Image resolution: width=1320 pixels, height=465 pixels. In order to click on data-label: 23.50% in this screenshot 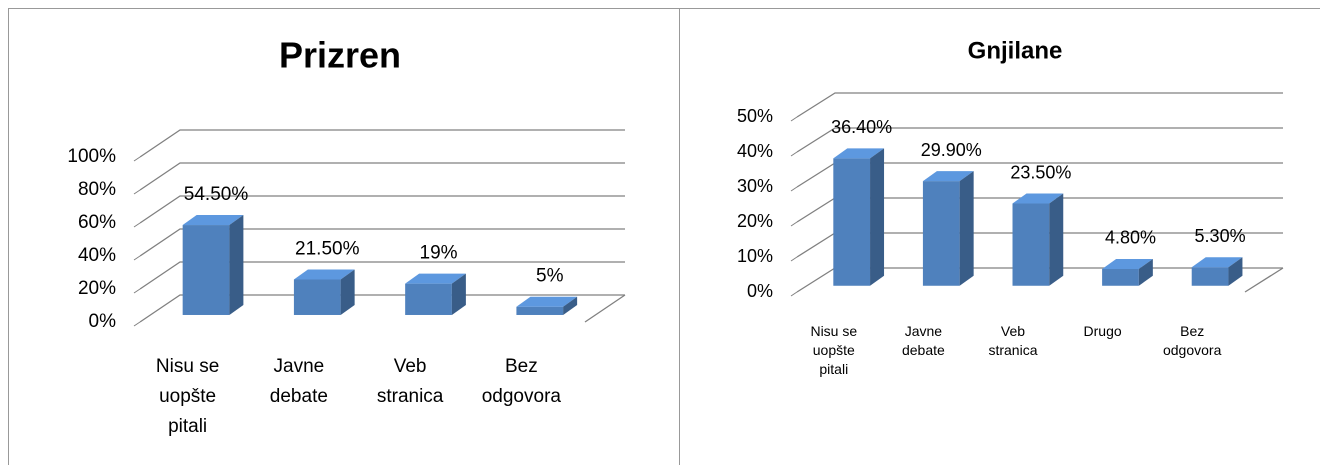, I will do `click(1040, 172)`.